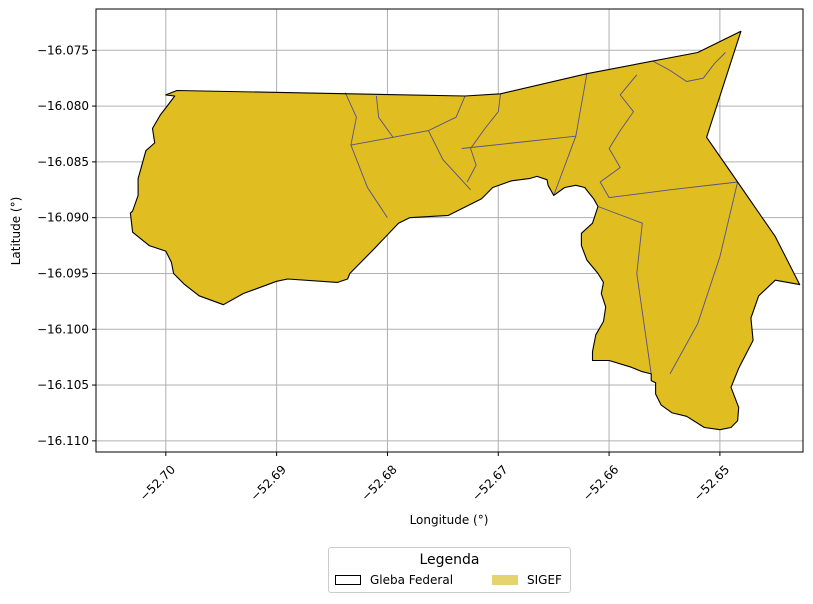 The width and height of the screenshot is (813, 604). I want to click on y-axis-label: Latitude (°), so click(16, 231).